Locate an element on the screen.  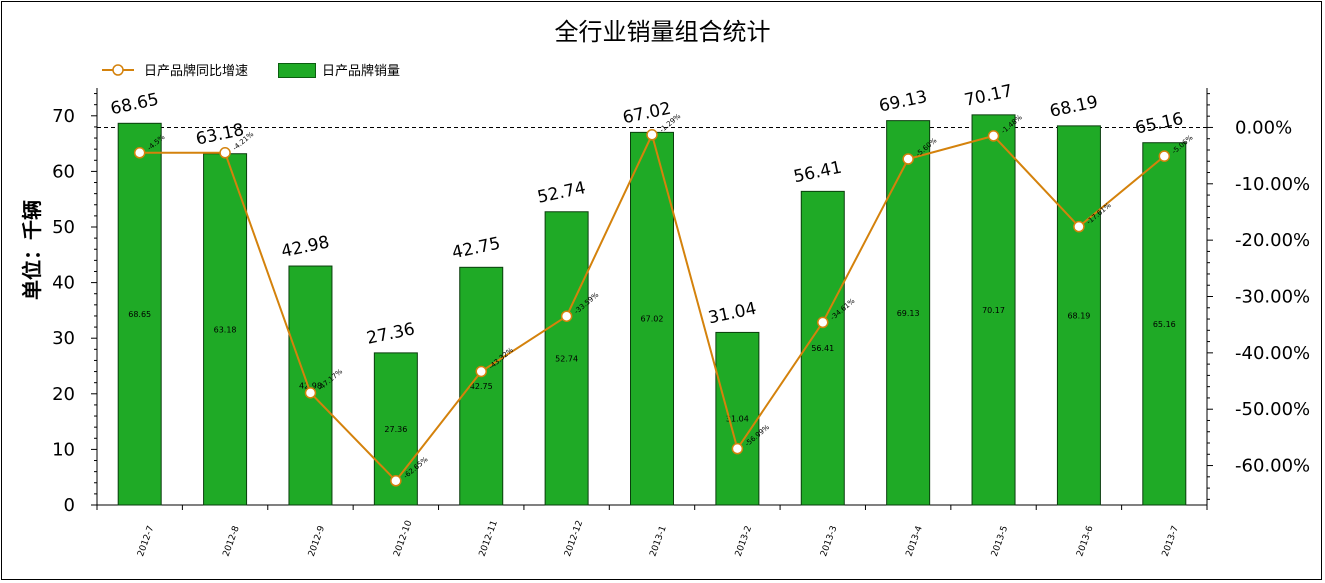
x-tick-label: 2012-9 is located at coordinates (317, 541).